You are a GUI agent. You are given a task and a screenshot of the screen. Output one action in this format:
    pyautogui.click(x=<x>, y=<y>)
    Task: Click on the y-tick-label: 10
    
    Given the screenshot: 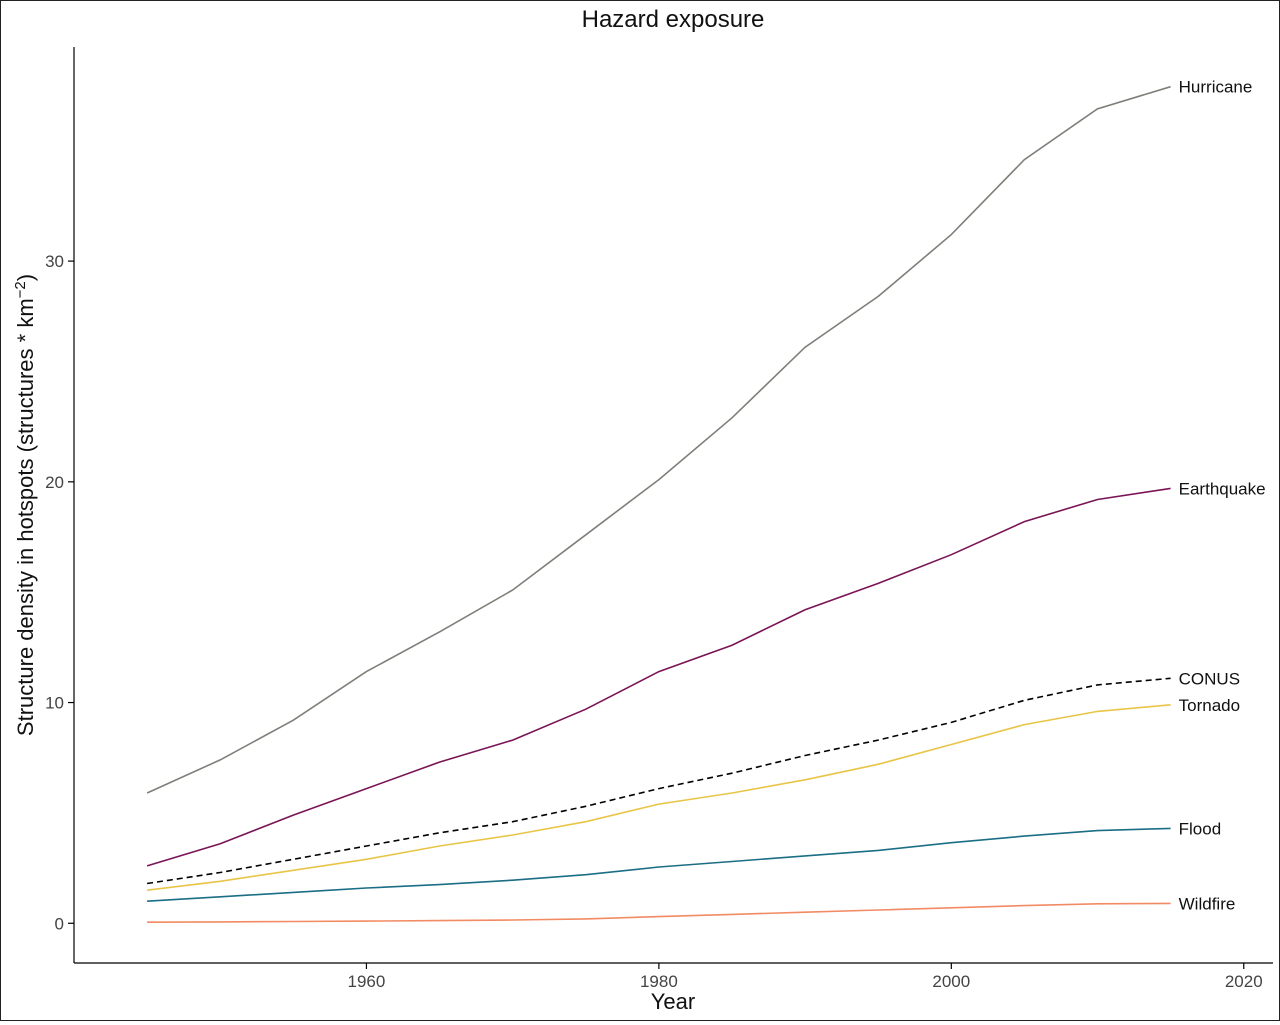 What is the action you would take?
    pyautogui.click(x=54, y=703)
    